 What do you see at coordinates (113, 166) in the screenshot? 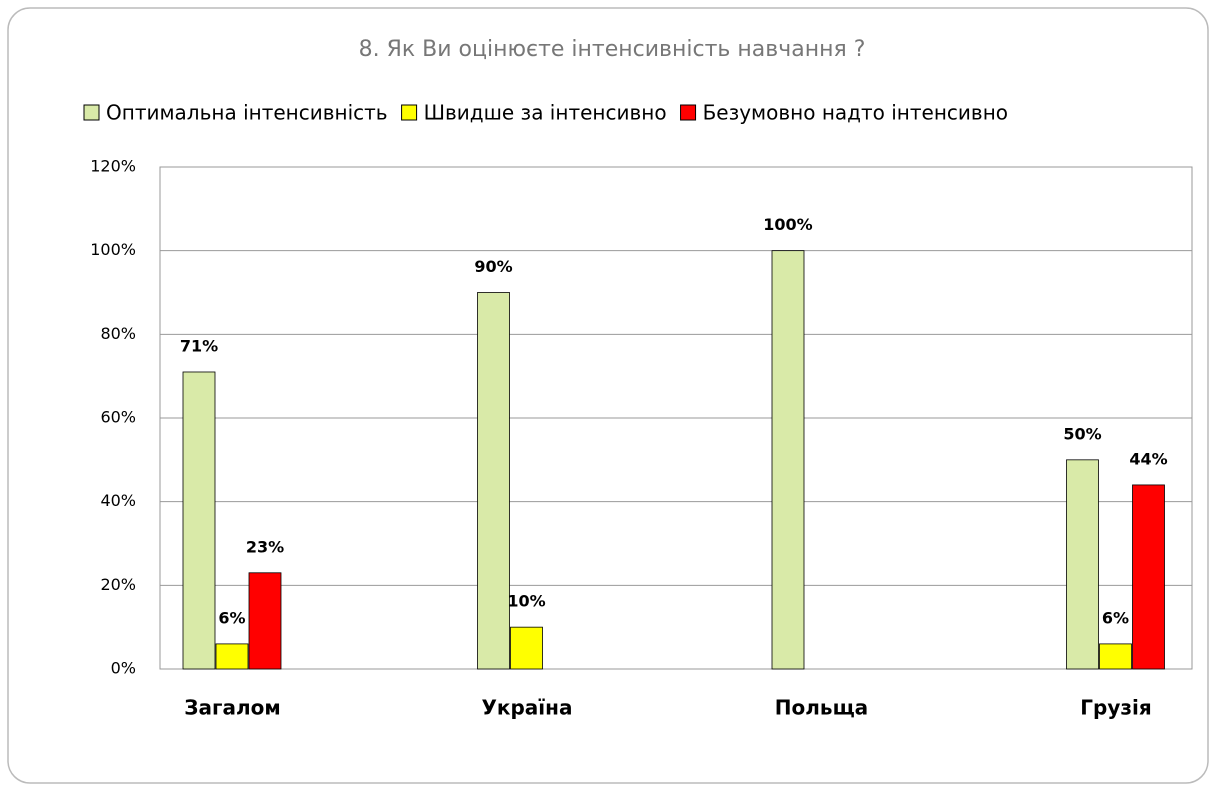
I see `y-tick-label: 120%` at bounding box center [113, 166].